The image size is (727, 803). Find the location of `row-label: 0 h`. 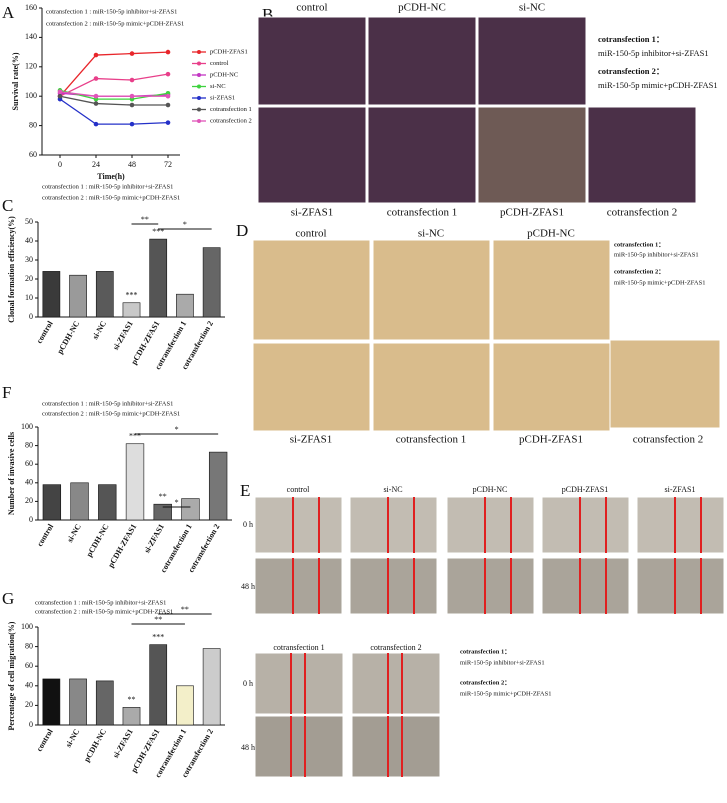

row-label: 0 h is located at coordinates (248, 683).